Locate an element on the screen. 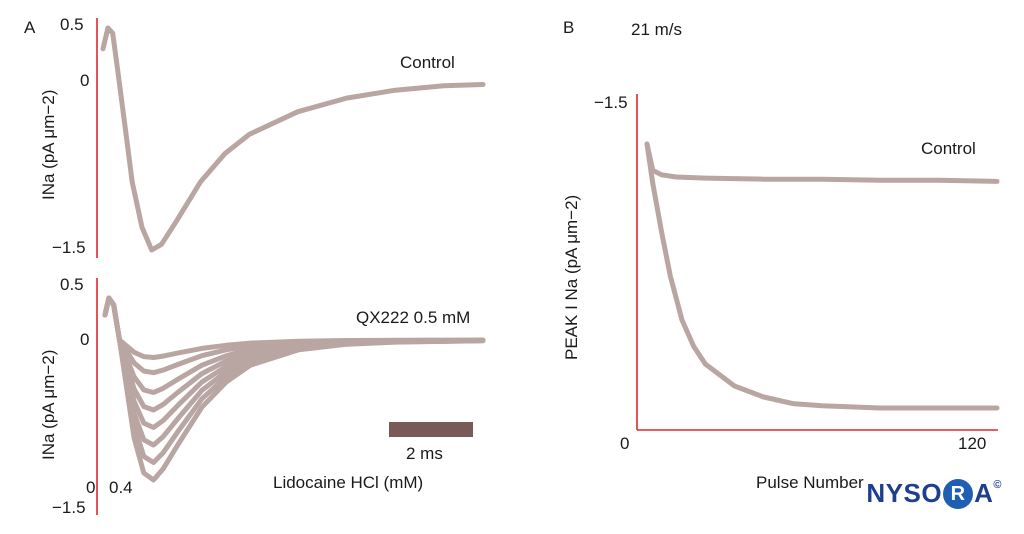 This screenshot has height=534, width=1024. lidocaine-label: Lidocaine HCl (mM) is located at coordinates (348, 482).